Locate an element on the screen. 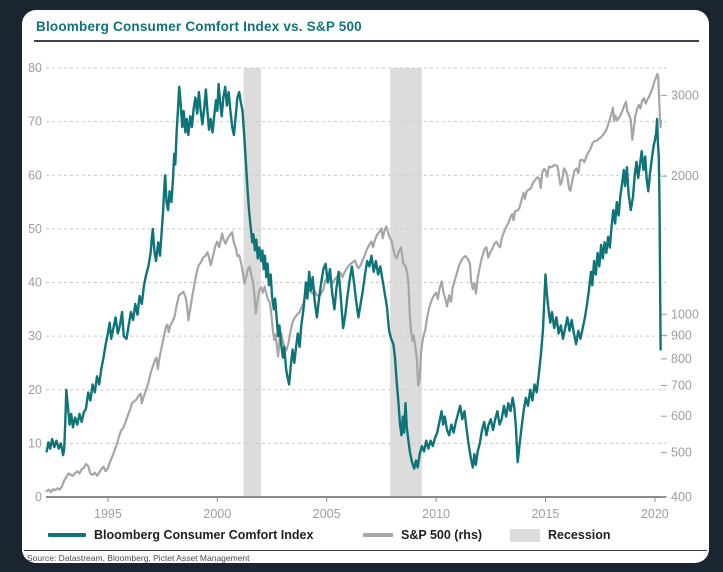  svg-text: 400 is located at coordinates (681, 497).